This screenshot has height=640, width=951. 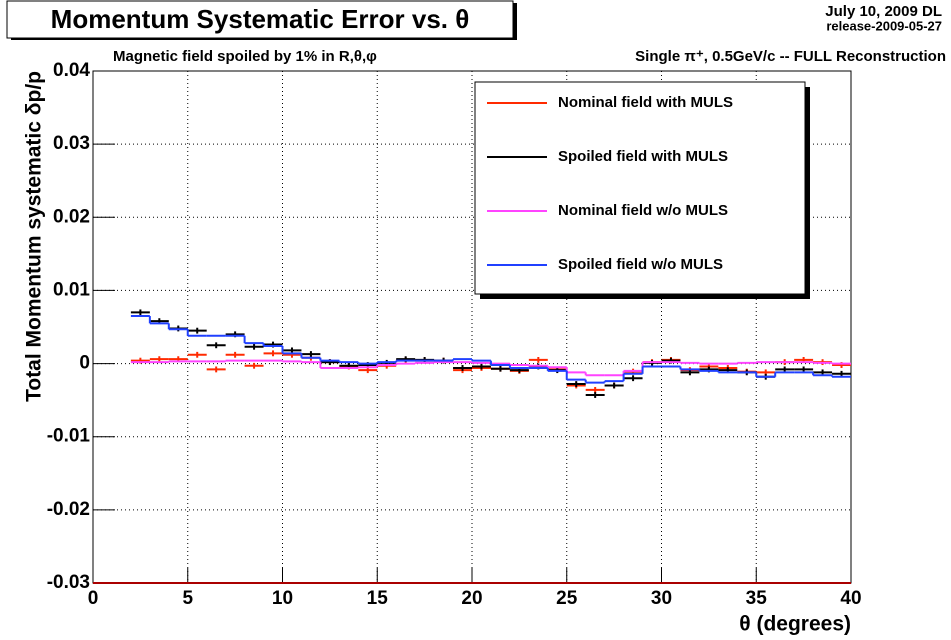 I want to click on subtitle-left: Magnetic field spoiled by 1% in R,θ,φ, so click(x=245, y=56).